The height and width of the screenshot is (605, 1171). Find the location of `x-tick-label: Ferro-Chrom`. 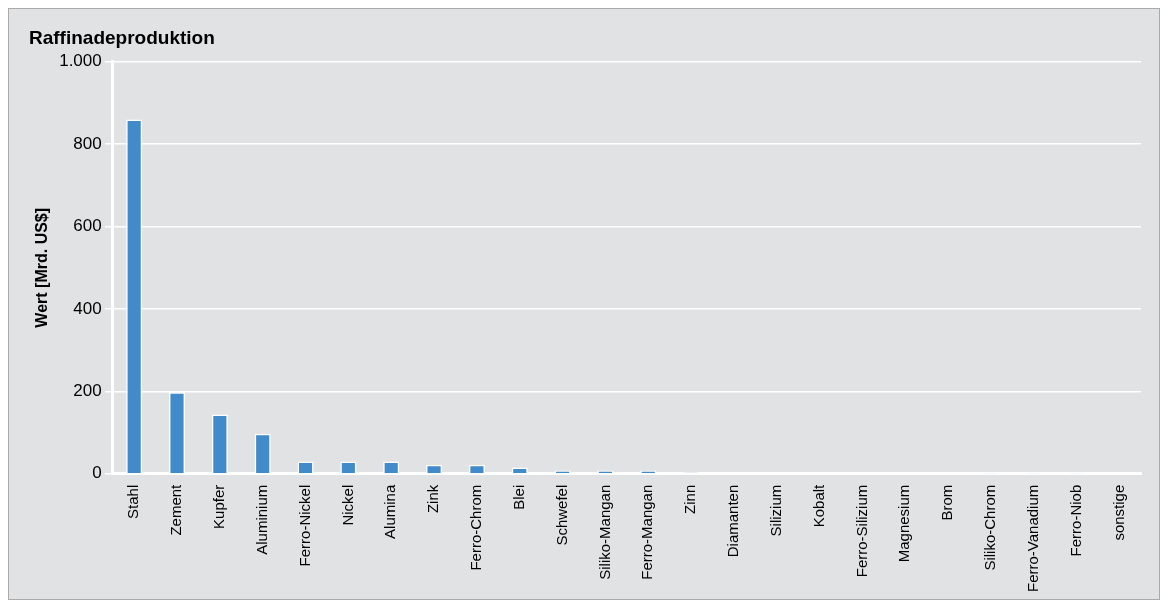

x-tick-label: Ferro-Chrom is located at coordinates (476, 527).